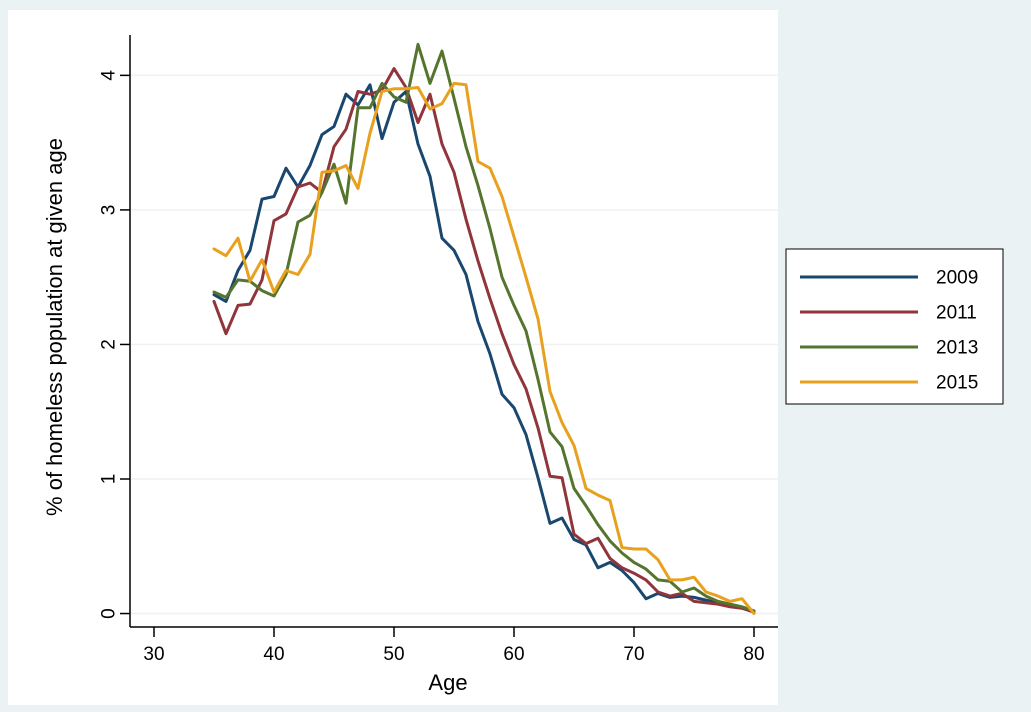  What do you see at coordinates (393, 654) in the screenshot?
I see `x-tick-label-50: 50` at bounding box center [393, 654].